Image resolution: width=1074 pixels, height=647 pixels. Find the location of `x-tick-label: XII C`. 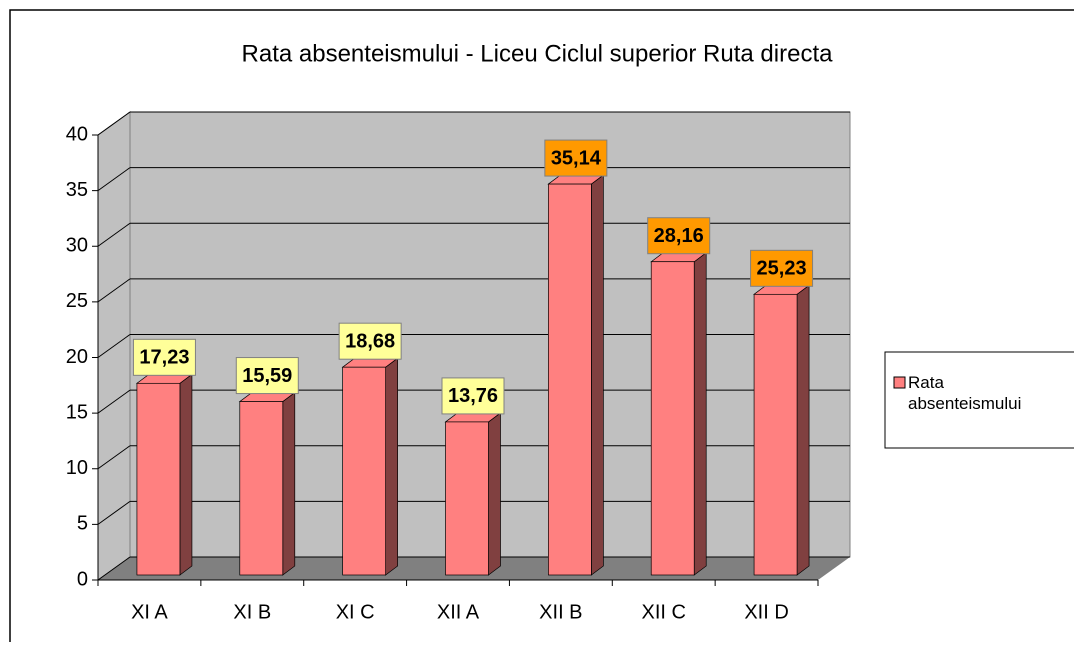

x-tick-label: XII C is located at coordinates (663, 612).